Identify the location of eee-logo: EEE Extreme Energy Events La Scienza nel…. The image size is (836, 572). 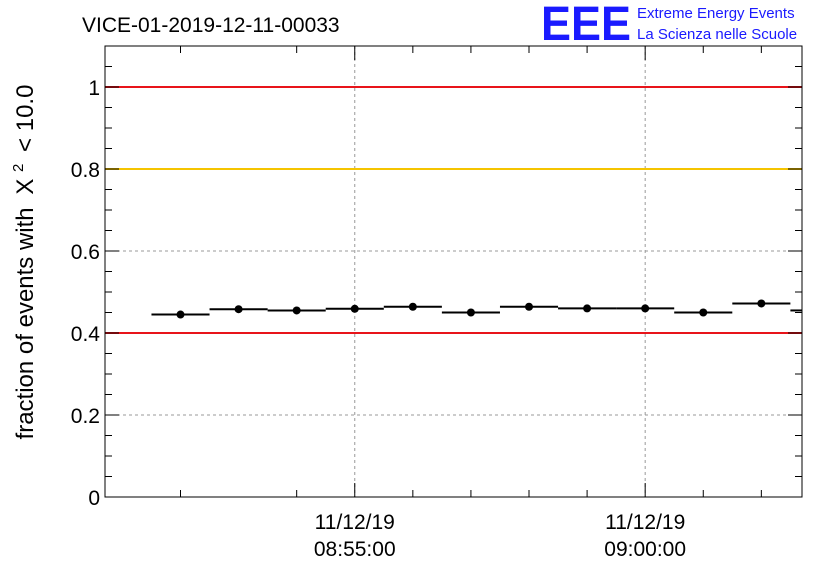
(669, 25).